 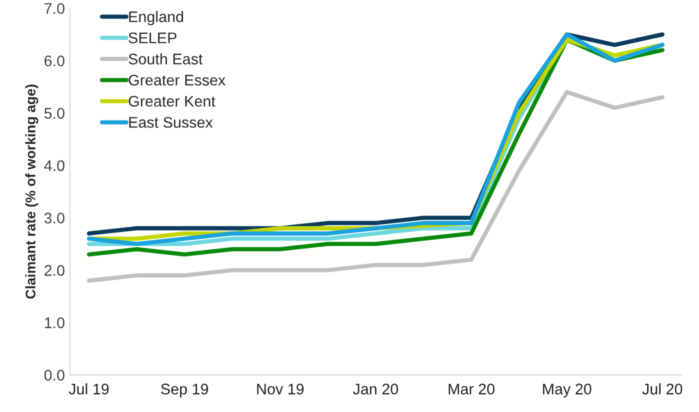 What do you see at coordinates (156, 18) in the screenshot?
I see `legend-label: England` at bounding box center [156, 18].